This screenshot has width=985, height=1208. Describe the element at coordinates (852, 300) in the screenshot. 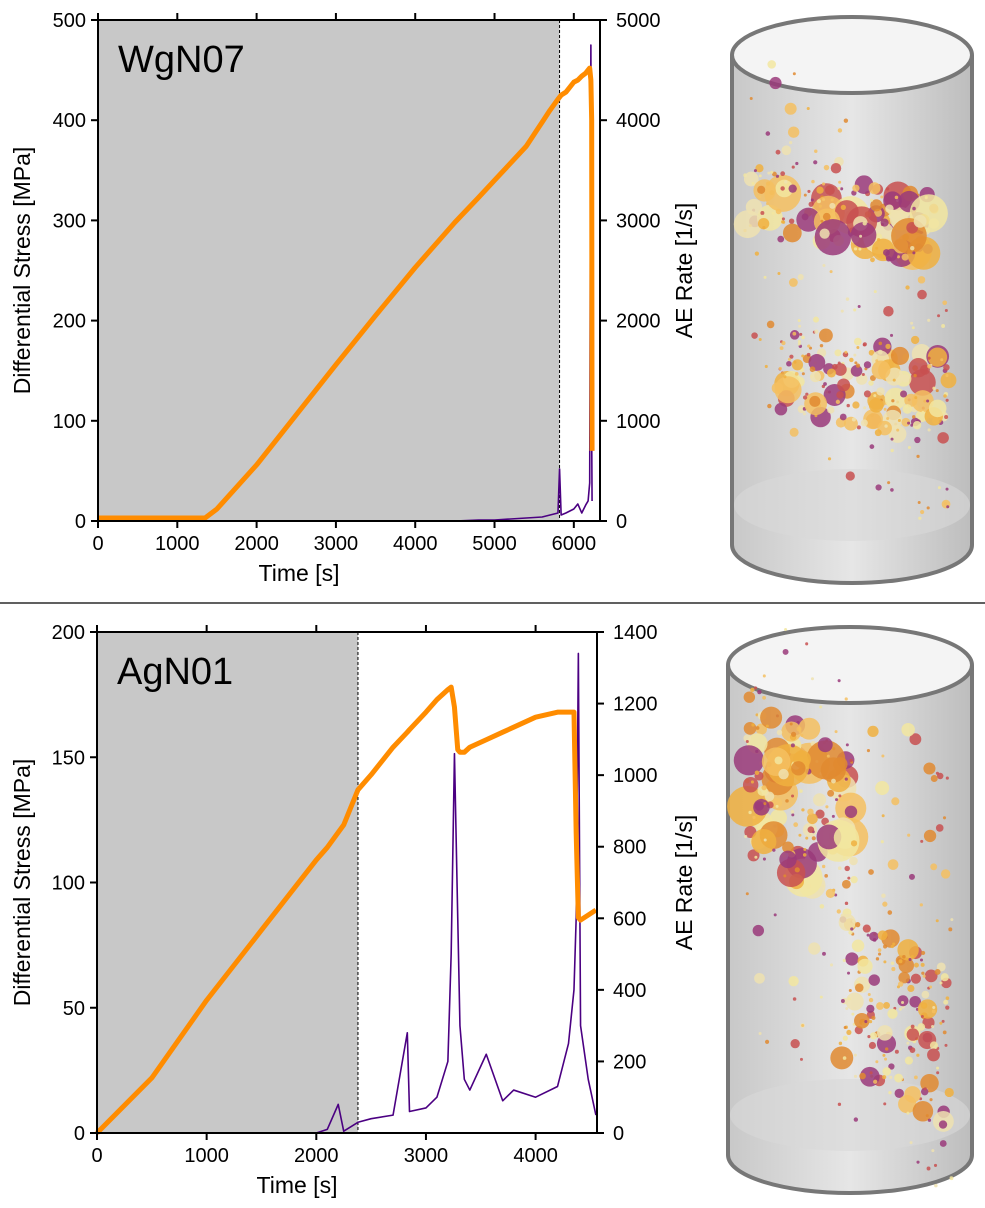

I see `sample-cylinder` at that location.